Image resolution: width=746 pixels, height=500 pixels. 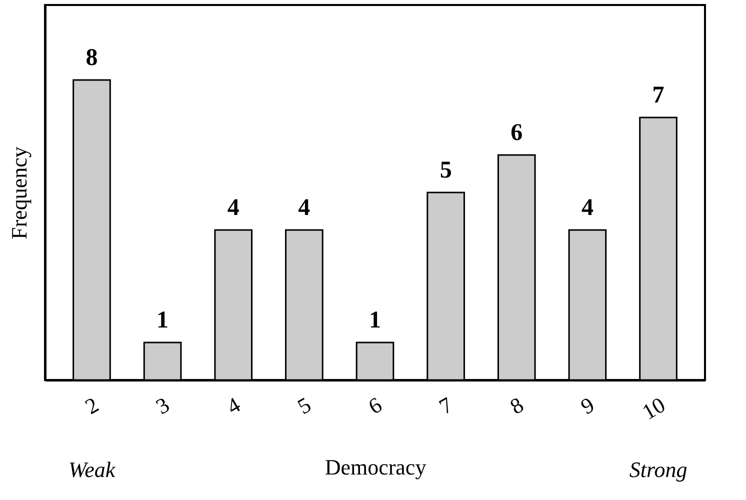 What do you see at coordinates (375, 467) in the screenshot?
I see `x-axis-title: Democracy` at bounding box center [375, 467].